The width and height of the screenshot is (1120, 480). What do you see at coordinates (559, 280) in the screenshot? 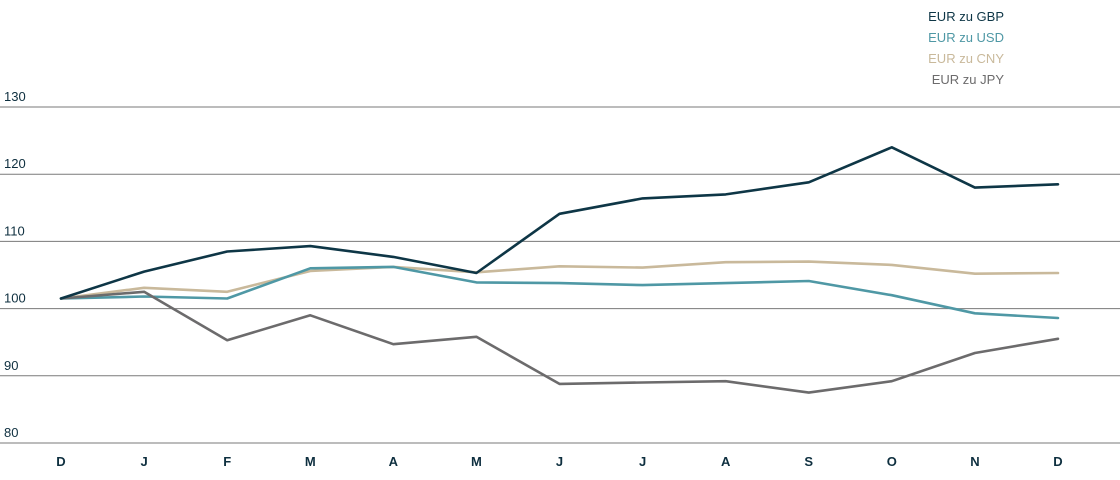
I see `series-line-eur-zu-cny` at bounding box center [559, 280].